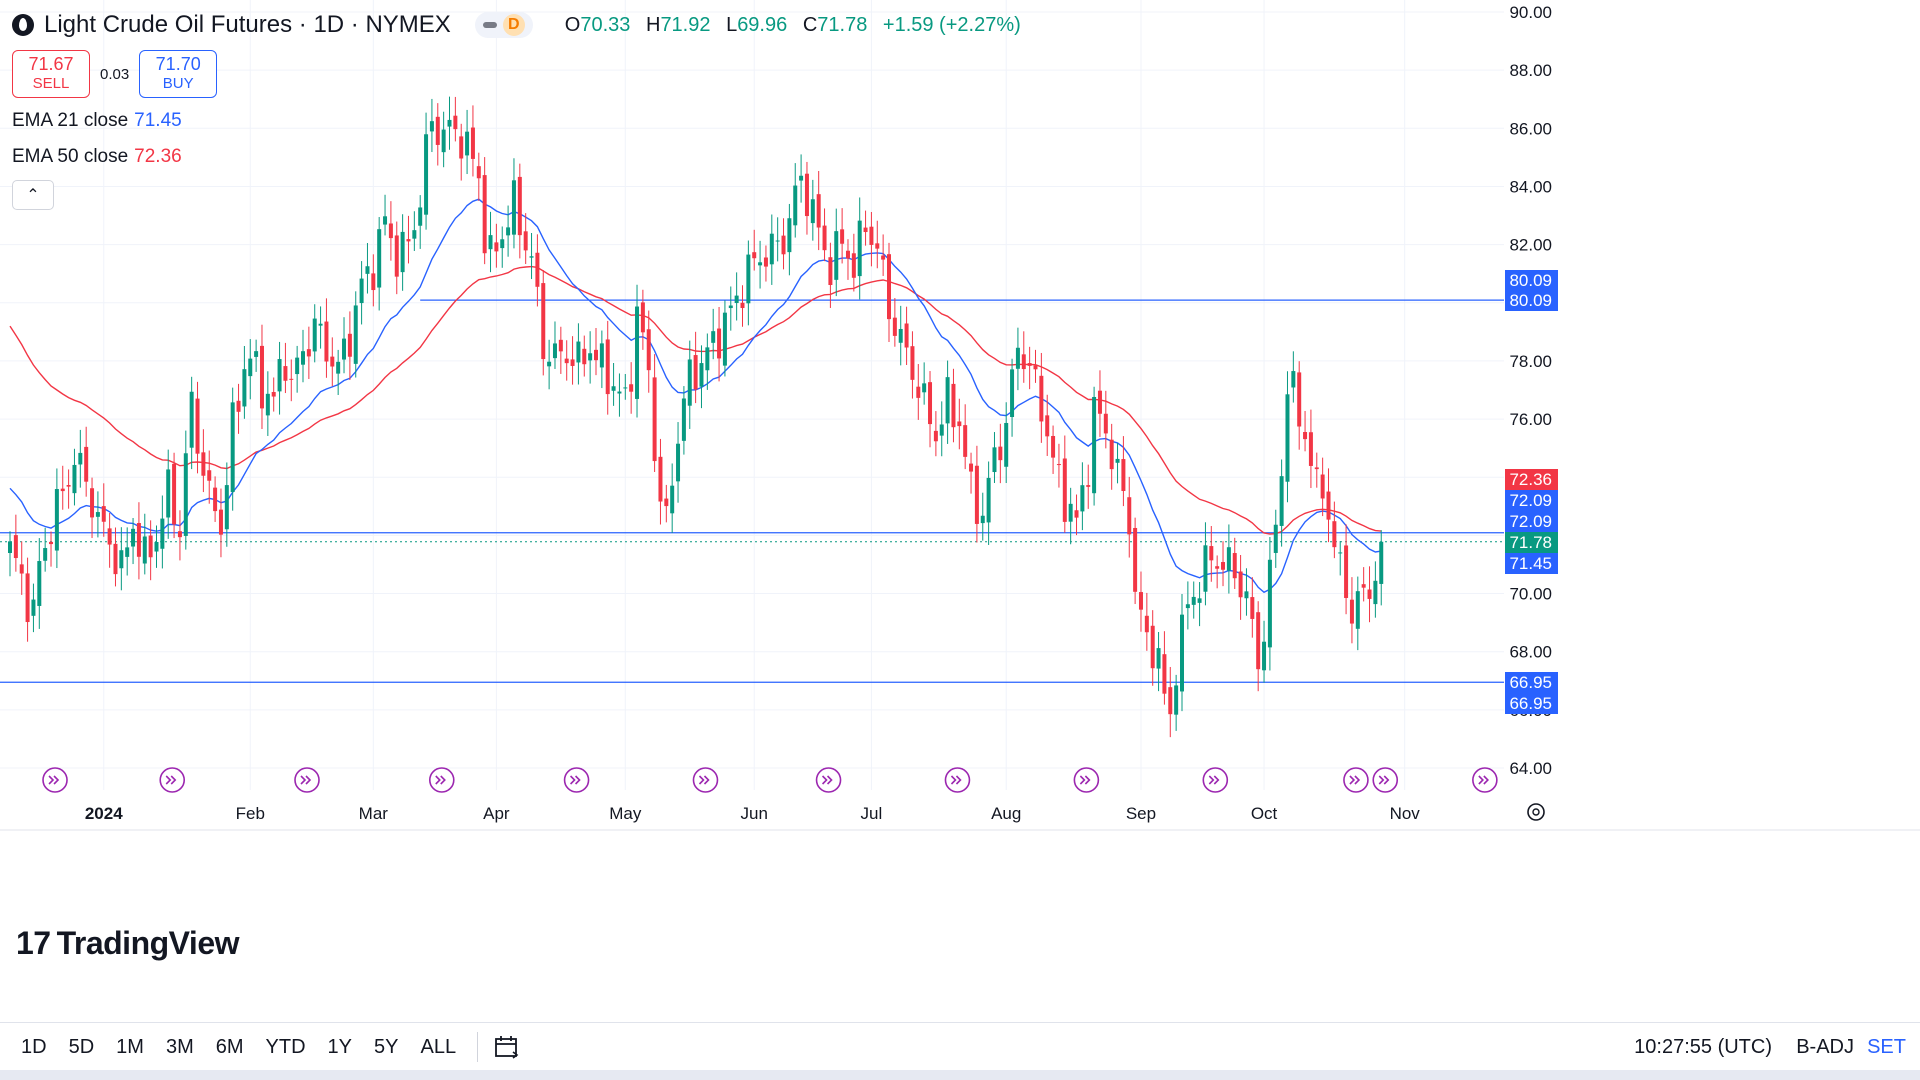 The height and width of the screenshot is (1080, 1920). I want to click on event-marker-chevrons, so click(440, 780).